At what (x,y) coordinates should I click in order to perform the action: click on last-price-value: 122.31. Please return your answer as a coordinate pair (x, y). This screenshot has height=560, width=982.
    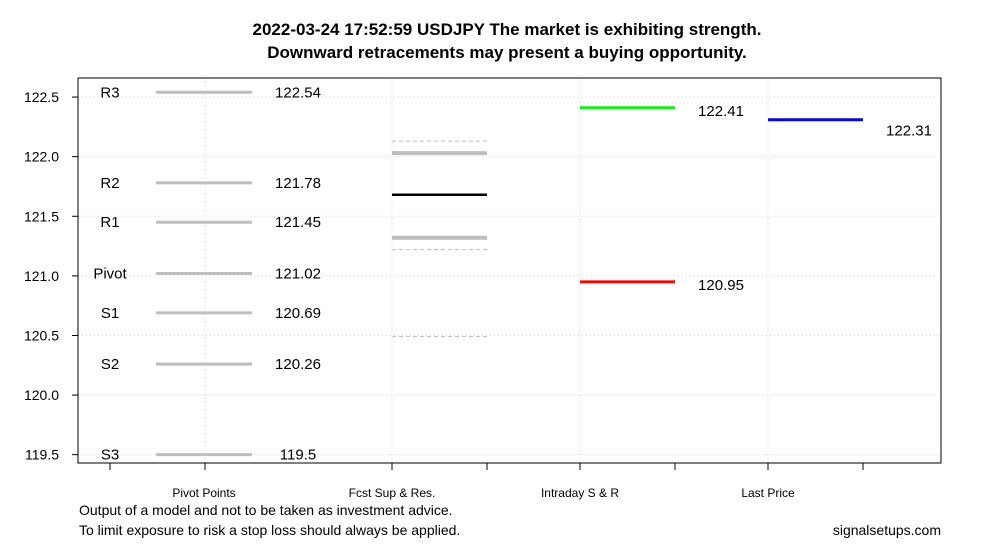
    Looking at the image, I should click on (909, 131).